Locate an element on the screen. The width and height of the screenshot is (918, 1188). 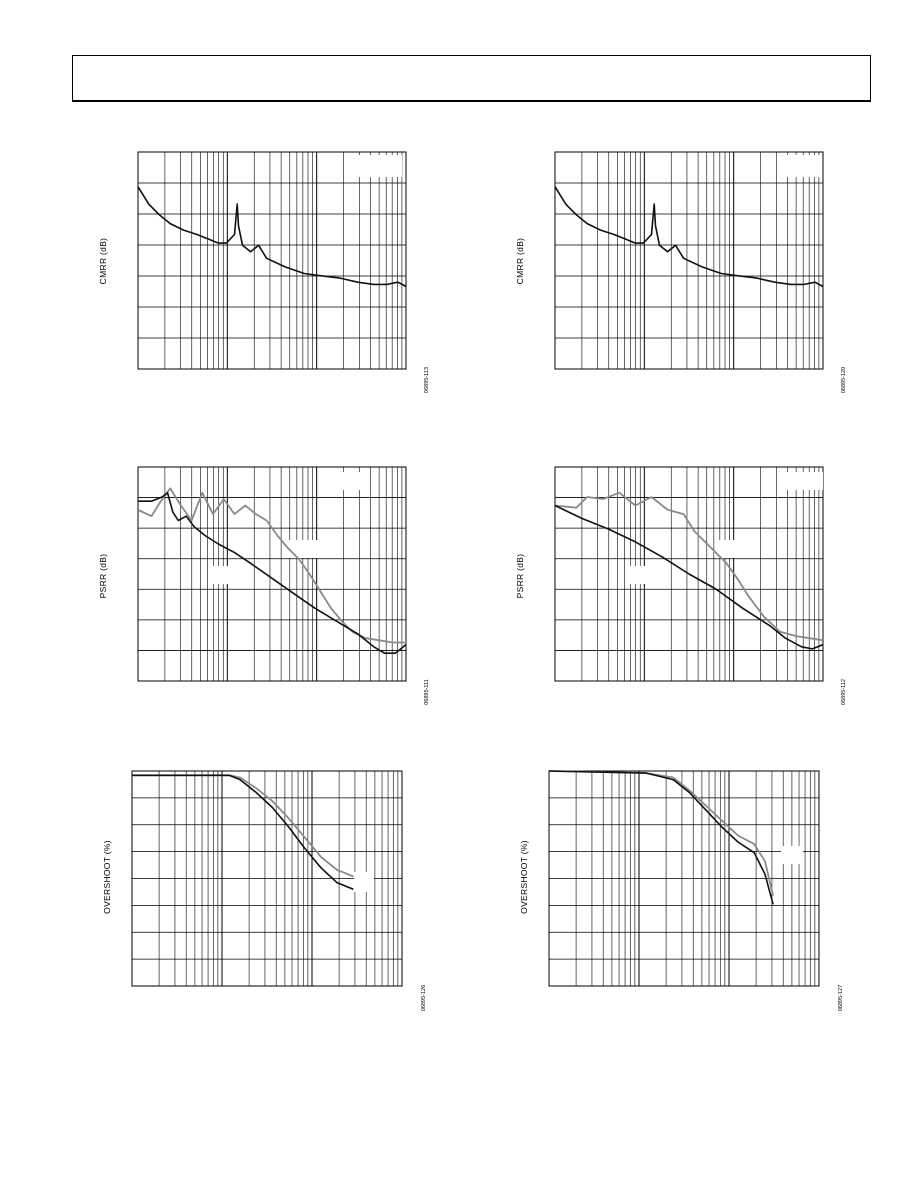
page-header-box is located at coordinates (471, 78).